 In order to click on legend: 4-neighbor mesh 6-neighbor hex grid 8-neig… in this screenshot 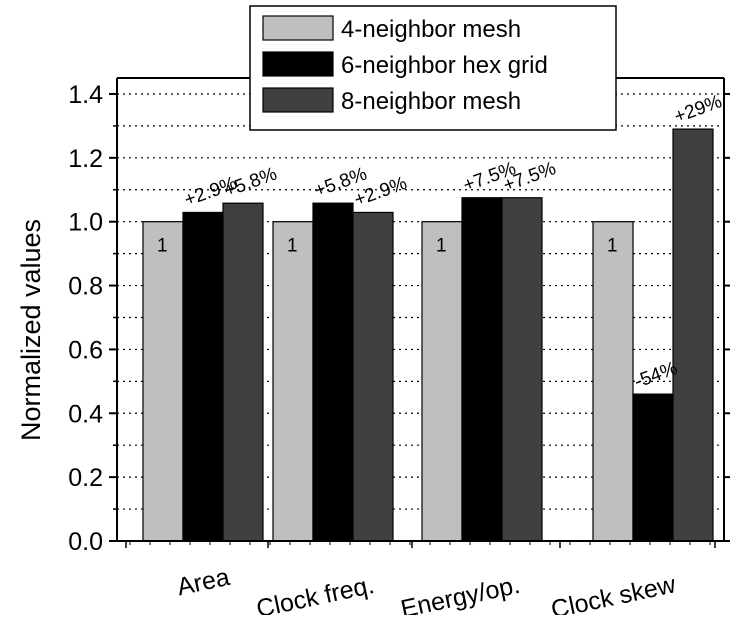, I will do `click(433, 68)`.